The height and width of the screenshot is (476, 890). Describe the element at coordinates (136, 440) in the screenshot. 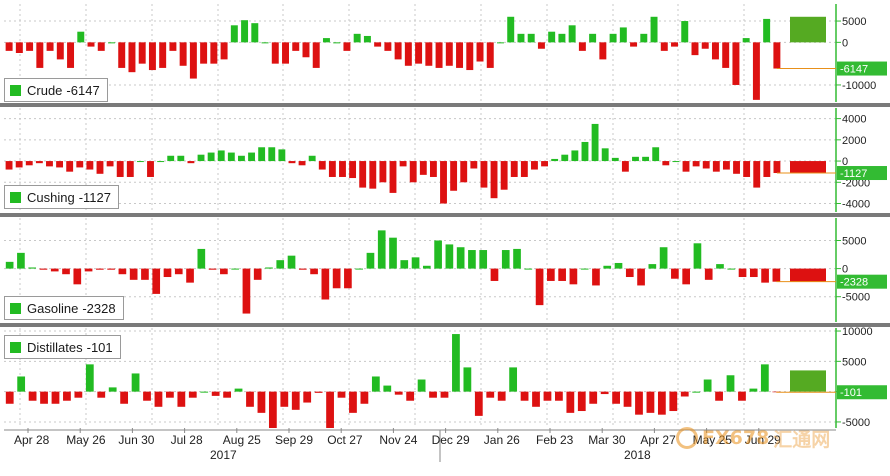

I see `x-tick-label: Jun 30` at that location.